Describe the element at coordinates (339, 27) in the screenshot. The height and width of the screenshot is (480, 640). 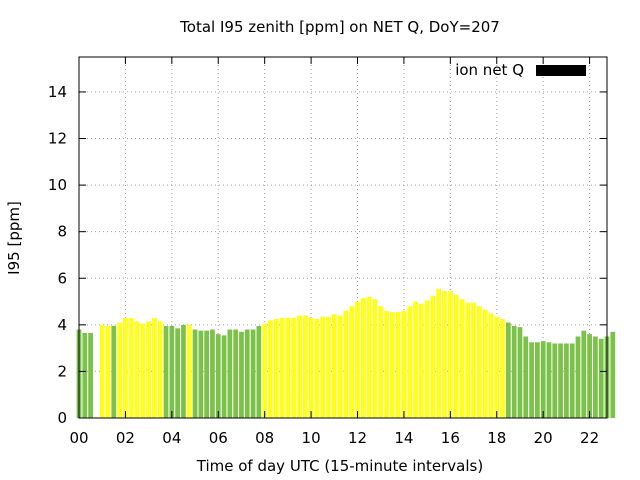
I see `chart-title: Total I95 zenith [ppm] on NET Q, DoY=207` at that location.